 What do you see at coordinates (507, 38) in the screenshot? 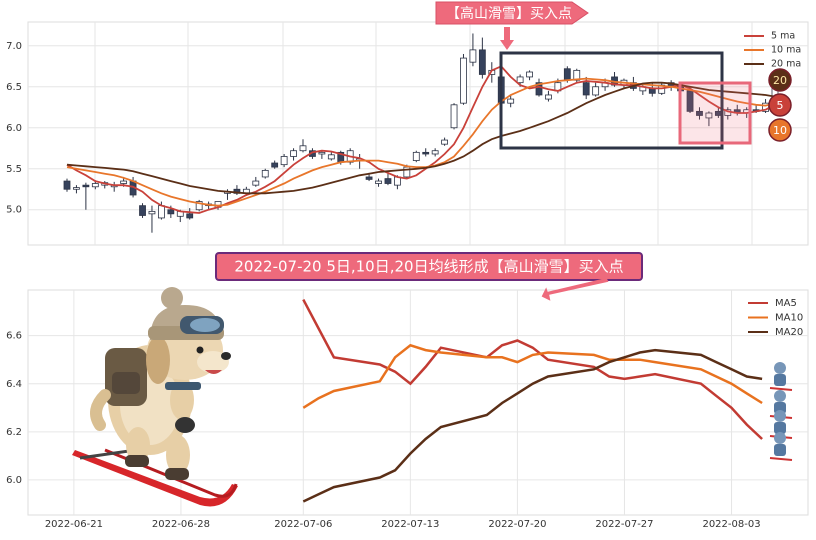
I see `annotation-arrow` at bounding box center [507, 38].